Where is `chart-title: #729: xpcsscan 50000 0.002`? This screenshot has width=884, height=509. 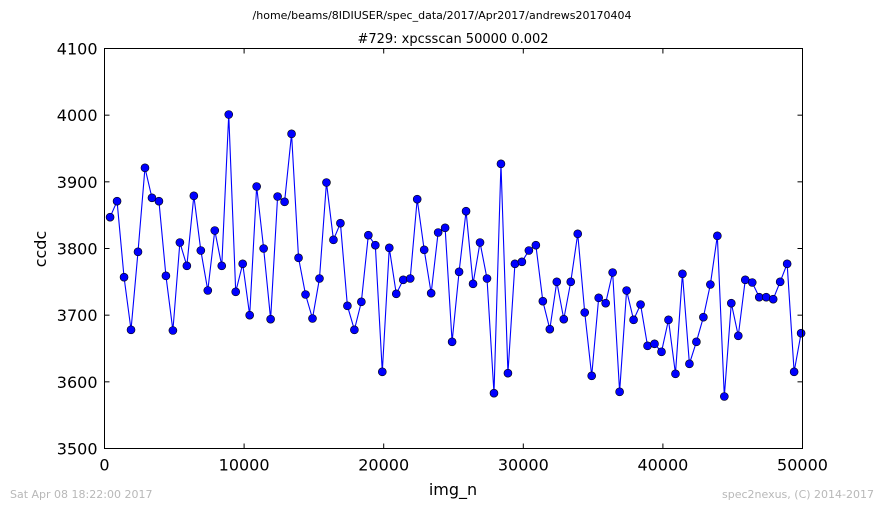
chart-title: #729: xpcsscan 50000 0.002 is located at coordinates (452, 39).